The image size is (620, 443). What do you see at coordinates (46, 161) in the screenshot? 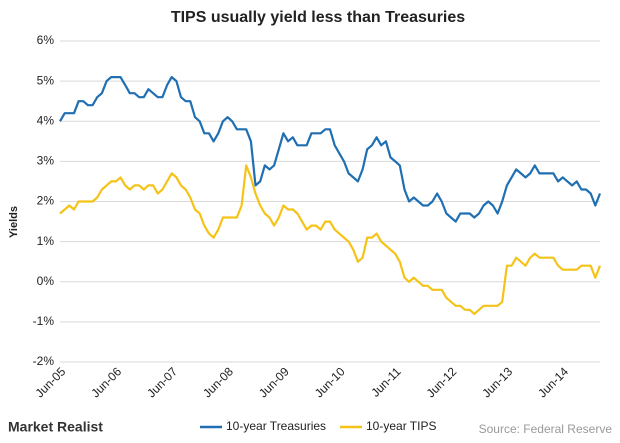
I see `y-tick-label: 3%` at bounding box center [46, 161].